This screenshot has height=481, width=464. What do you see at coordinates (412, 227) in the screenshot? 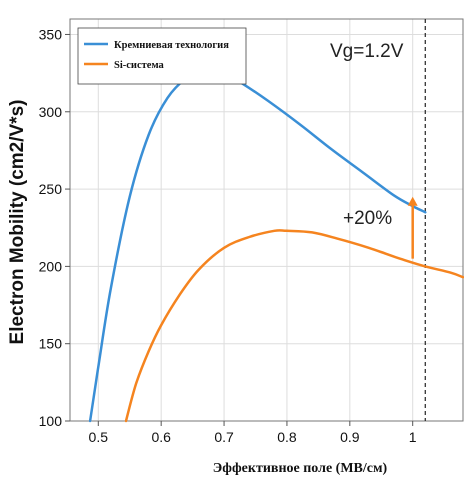
I see `annotations` at bounding box center [412, 227].